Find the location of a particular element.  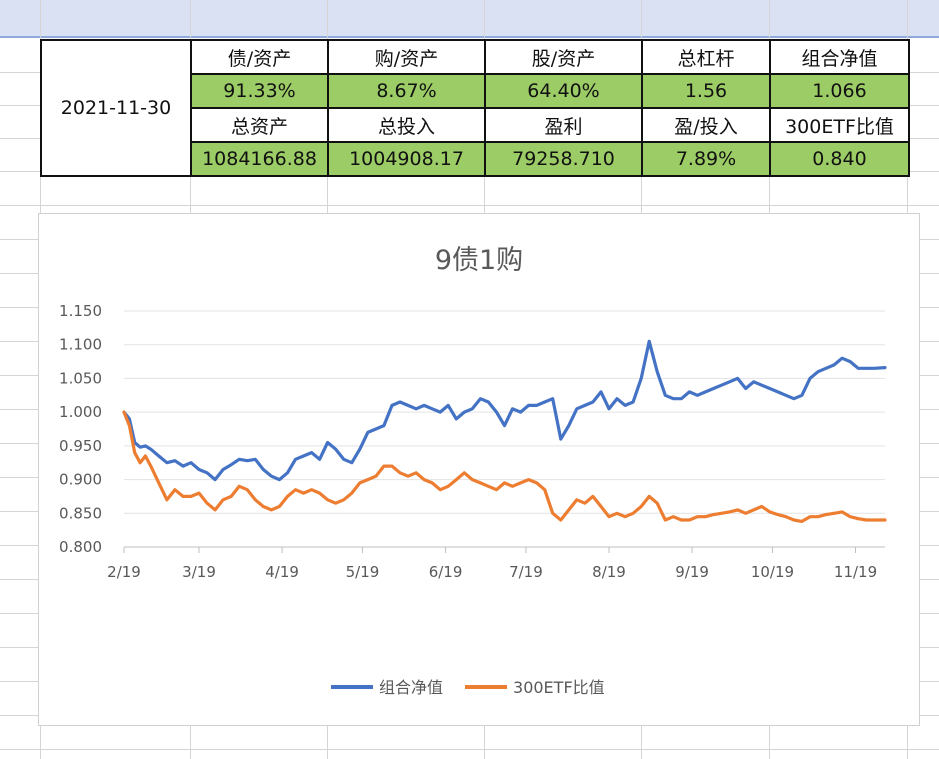

x-tick-label: 11/19 is located at coordinates (855, 572).